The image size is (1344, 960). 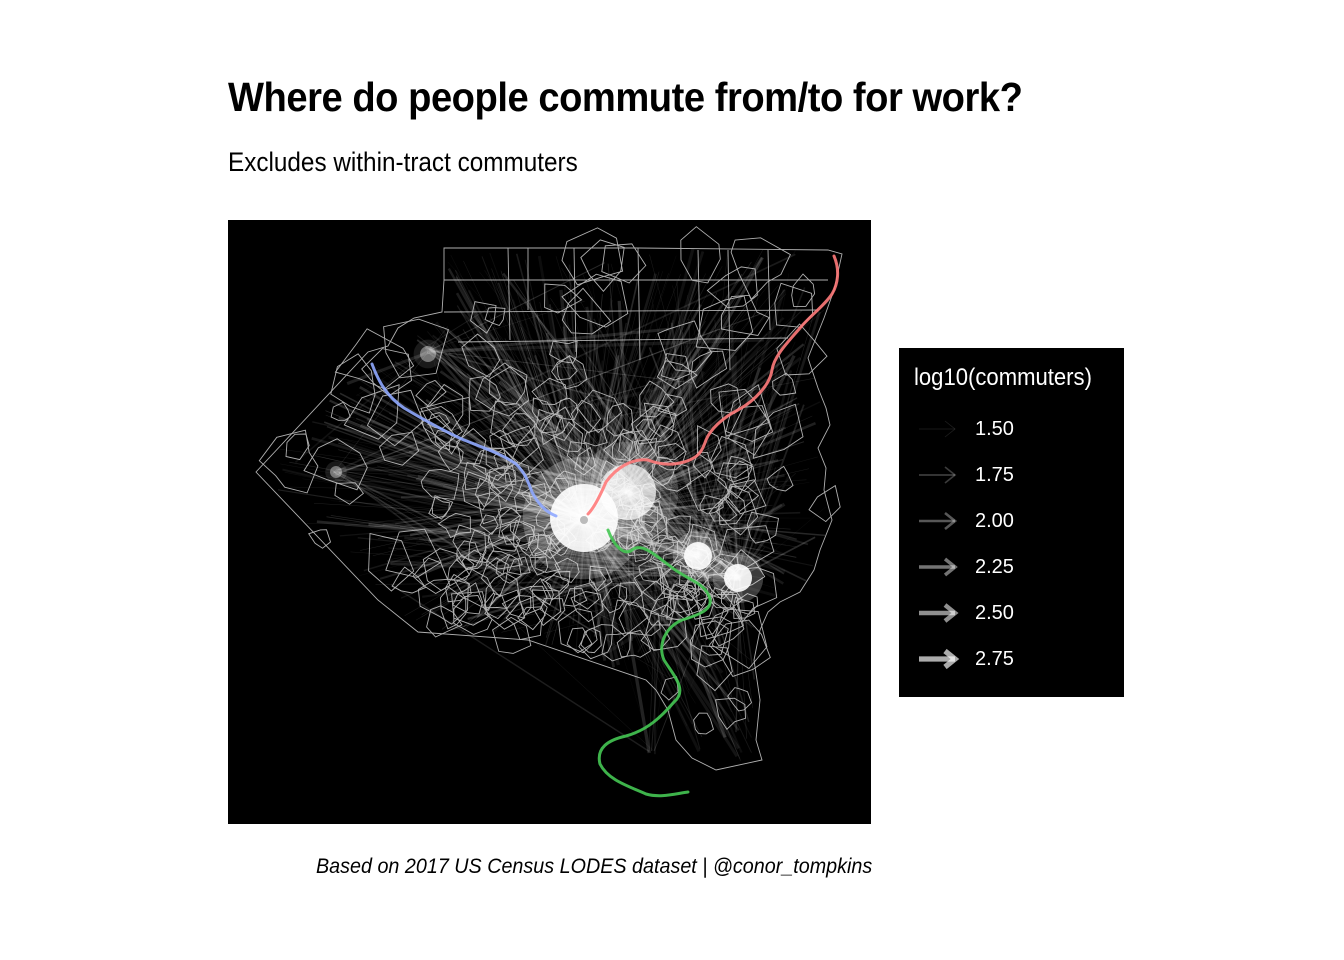 I want to click on employment-hubs, so click(x=544, y=471).